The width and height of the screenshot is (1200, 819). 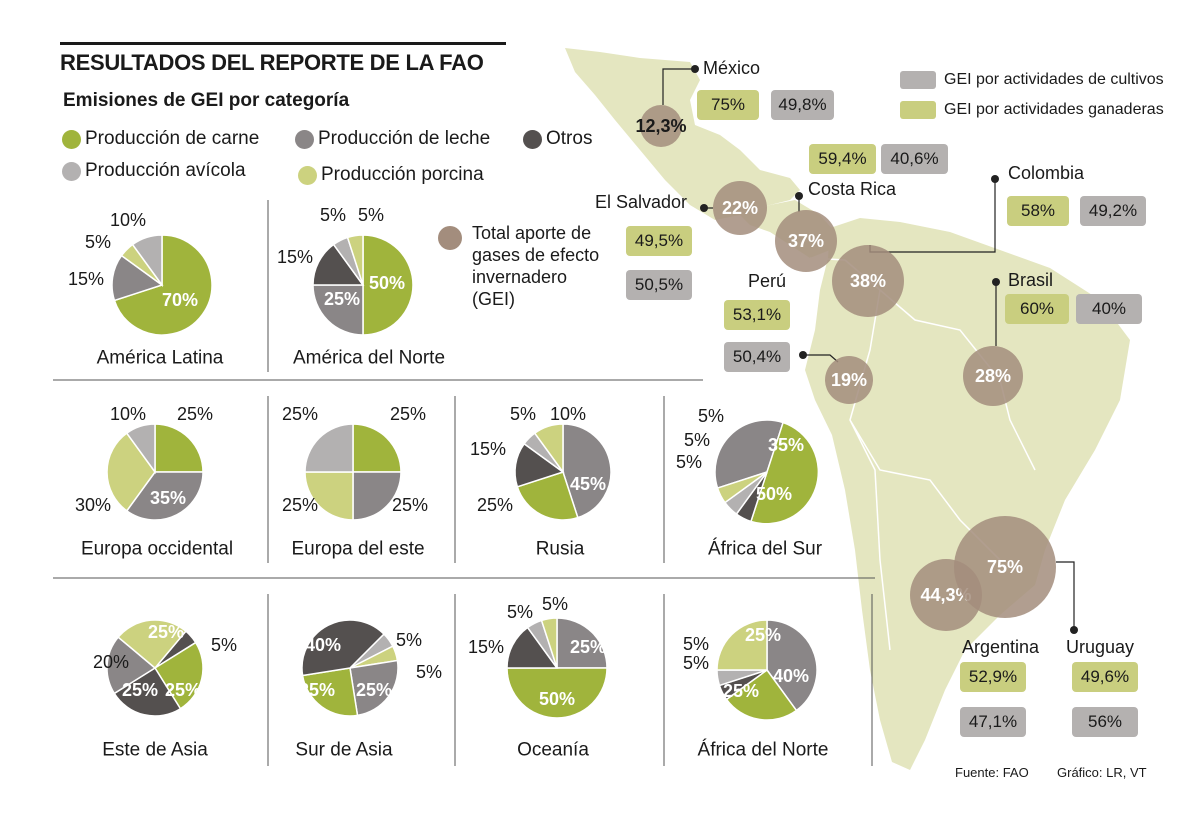 I want to click on legend-item-carne: Producción de carne, so click(x=160, y=139).